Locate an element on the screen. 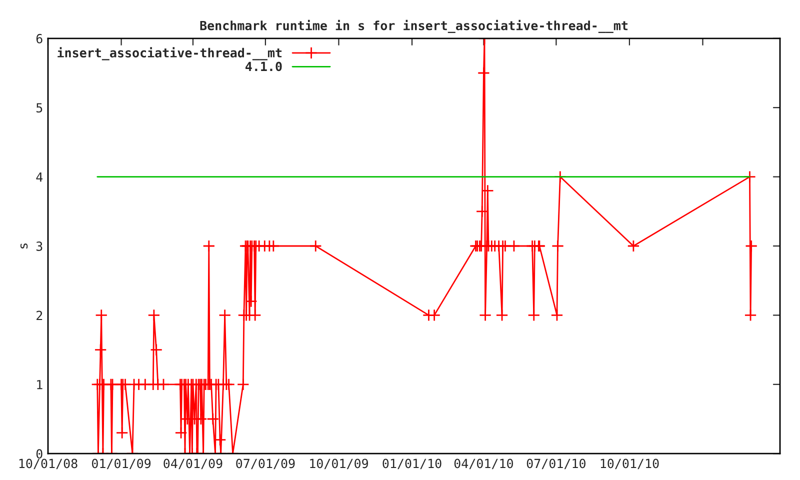 The height and width of the screenshot is (480, 800). y-tick-label: 0 is located at coordinates (39, 454).